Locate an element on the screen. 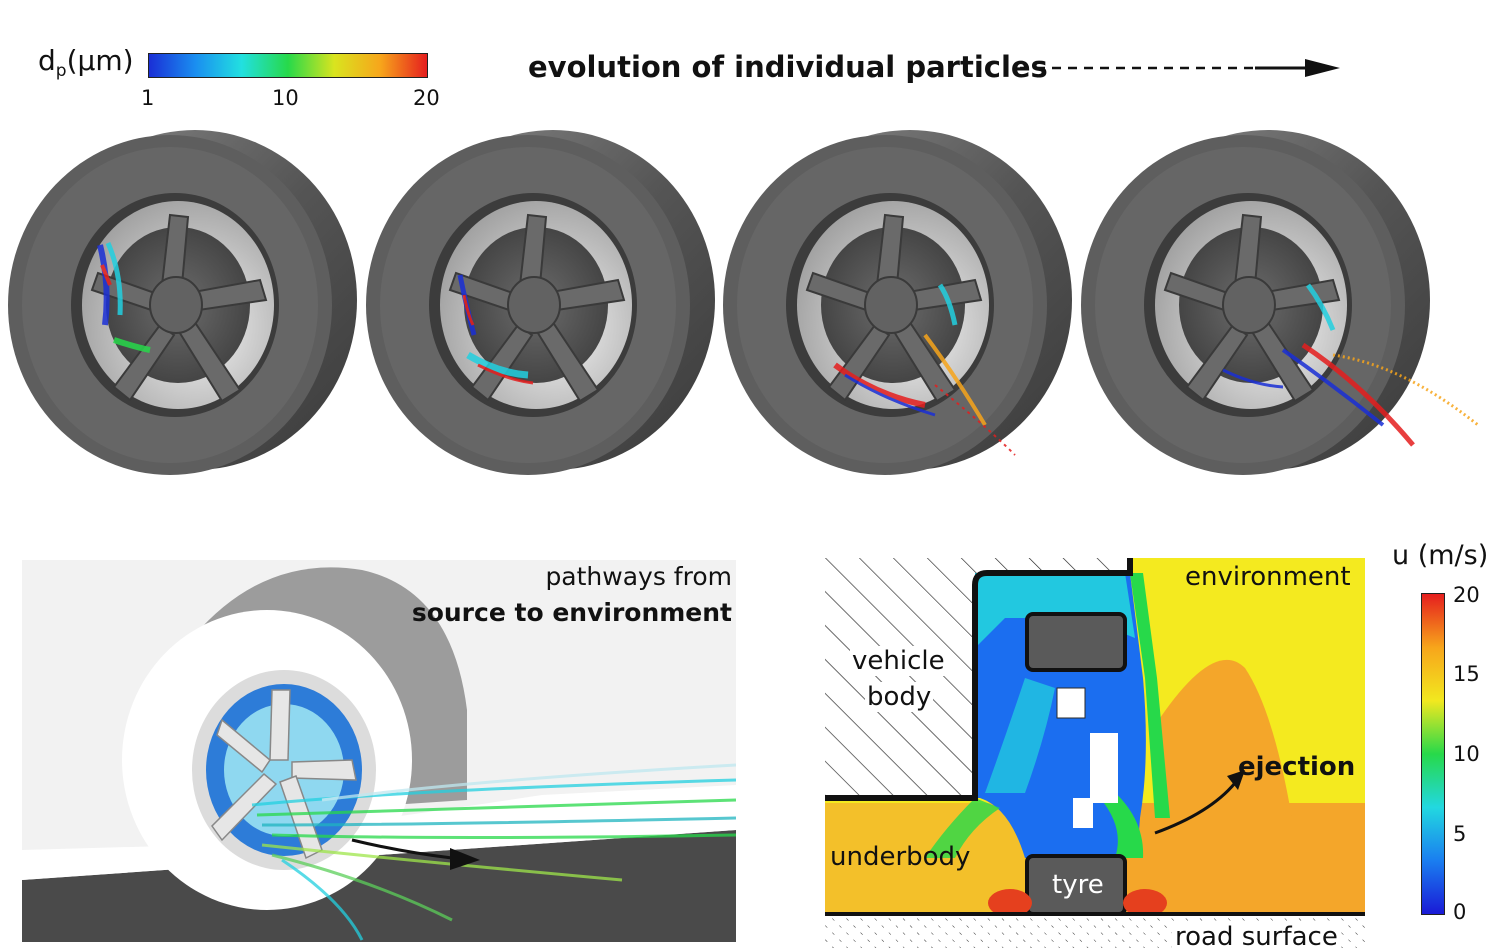  streamline-caption-line2: source to environment is located at coordinates (571, 612).